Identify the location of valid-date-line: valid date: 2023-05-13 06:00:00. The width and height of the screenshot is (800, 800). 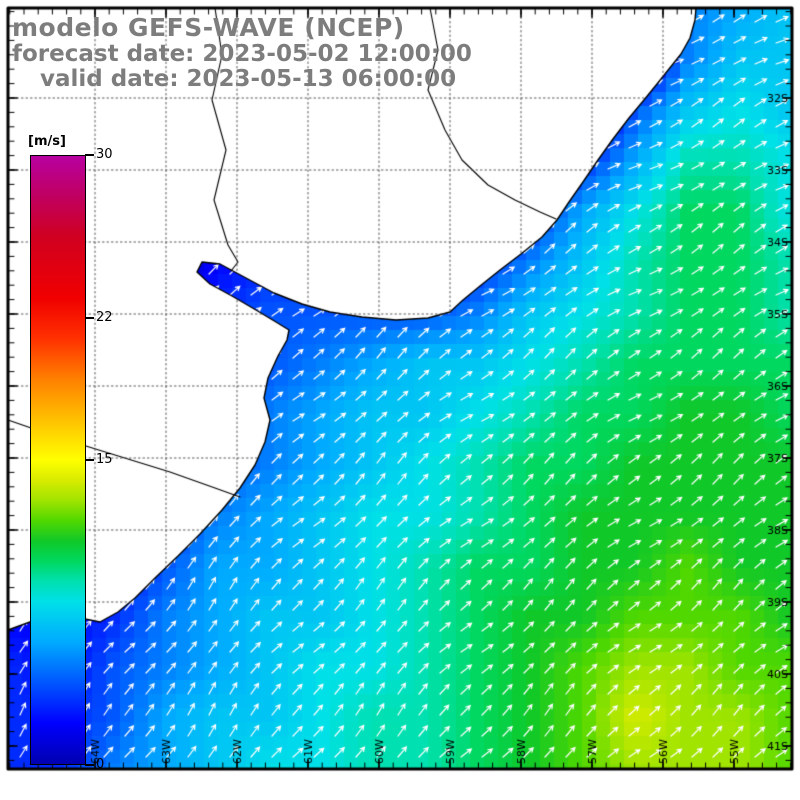
(248, 78).